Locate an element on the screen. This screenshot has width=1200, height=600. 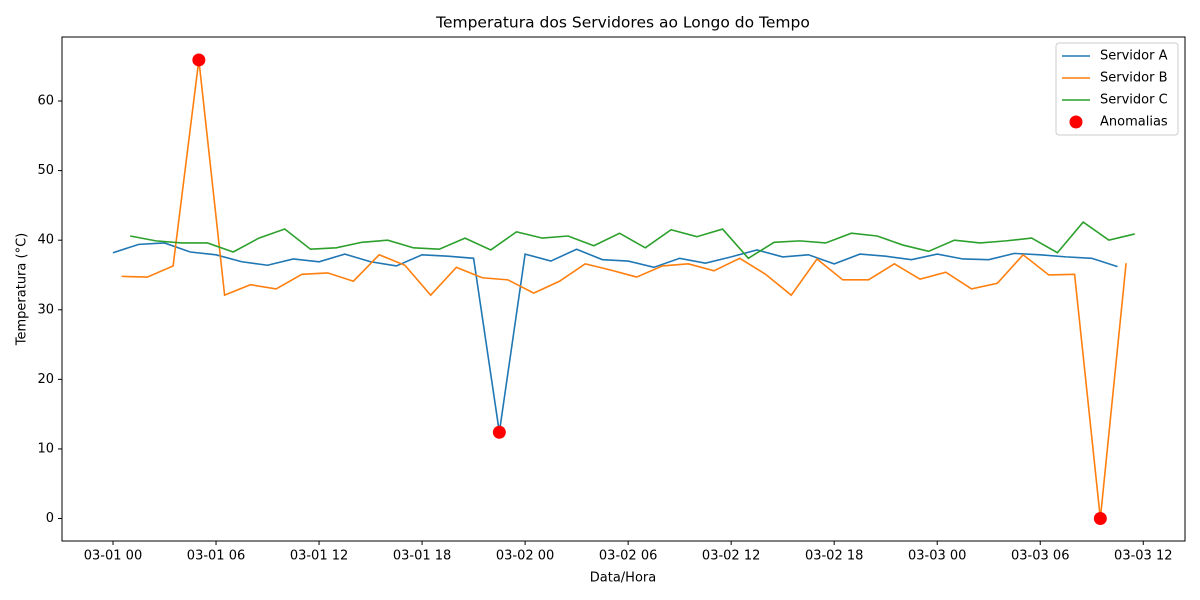
legend-label: Servidor C is located at coordinates (1134, 100).